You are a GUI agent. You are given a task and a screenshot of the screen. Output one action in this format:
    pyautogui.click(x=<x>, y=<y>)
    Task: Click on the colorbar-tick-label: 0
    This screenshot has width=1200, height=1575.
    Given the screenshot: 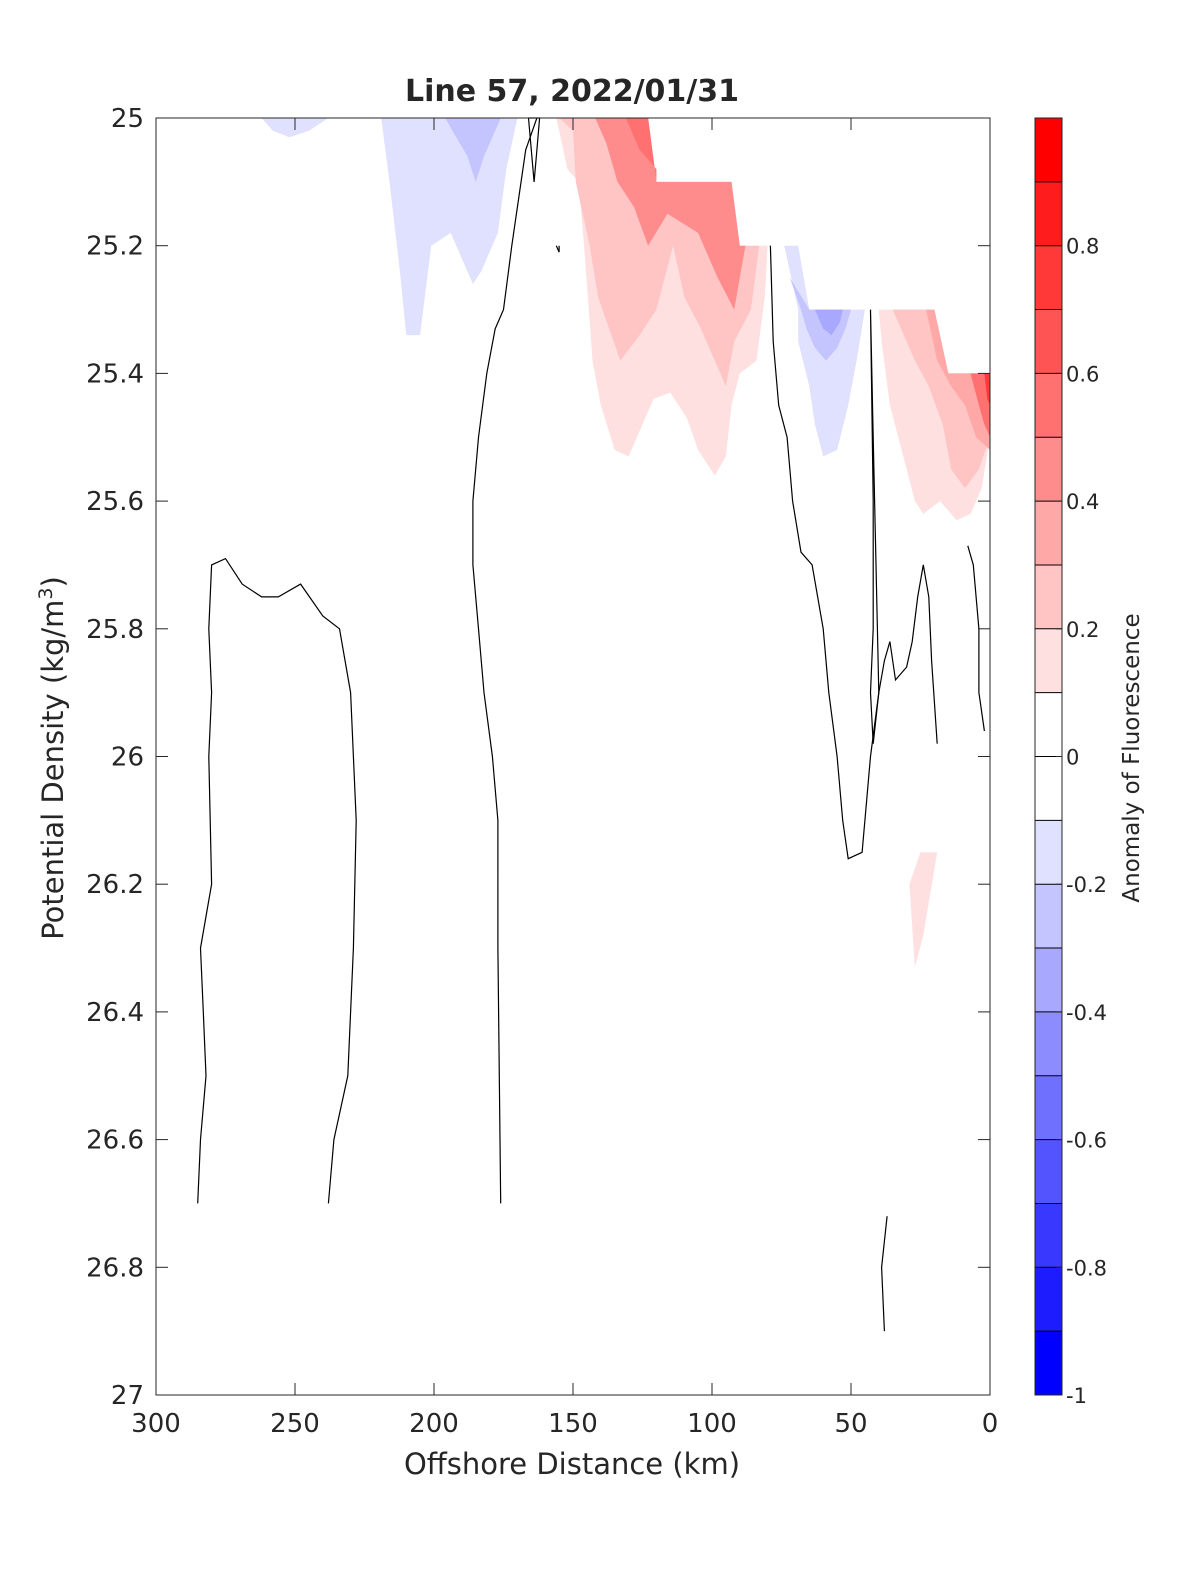 What is the action you would take?
    pyautogui.click(x=1072, y=758)
    